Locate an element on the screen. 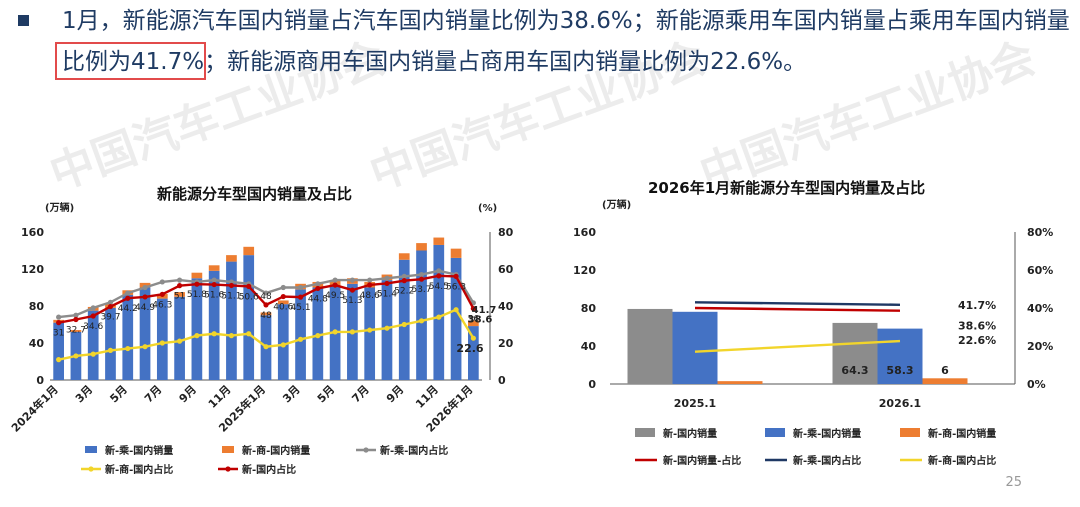 Image resolution: width=1080 pixels, height=507 pixels. y-left-tick: 120 is located at coordinates (584, 270).